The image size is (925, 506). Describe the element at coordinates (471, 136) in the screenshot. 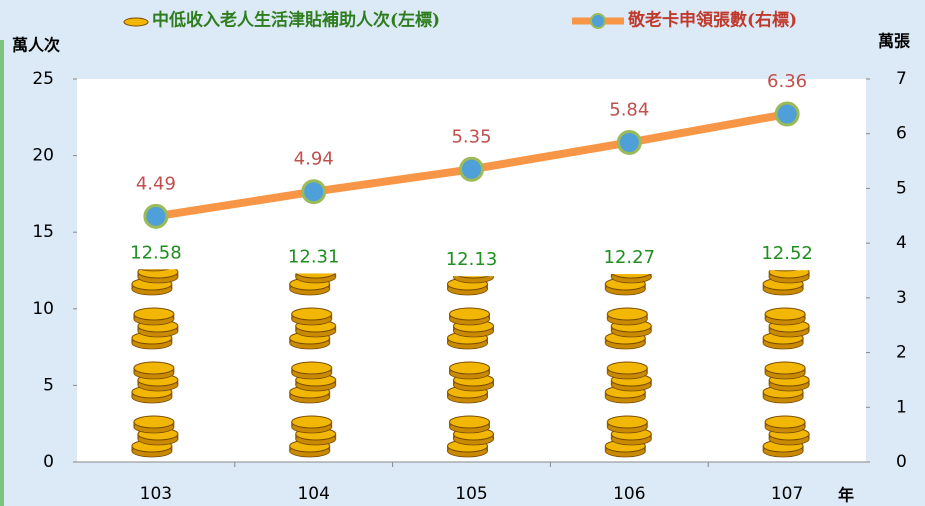

I see `line-label: 5.35` at that location.